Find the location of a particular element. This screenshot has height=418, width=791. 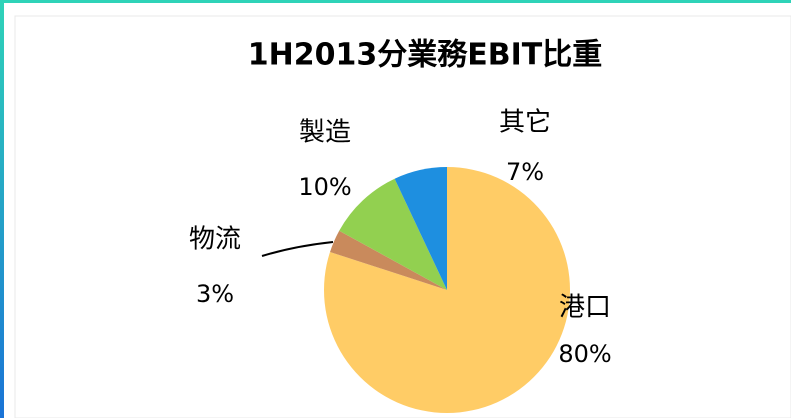

left-edge is located at coordinates (2, 209).